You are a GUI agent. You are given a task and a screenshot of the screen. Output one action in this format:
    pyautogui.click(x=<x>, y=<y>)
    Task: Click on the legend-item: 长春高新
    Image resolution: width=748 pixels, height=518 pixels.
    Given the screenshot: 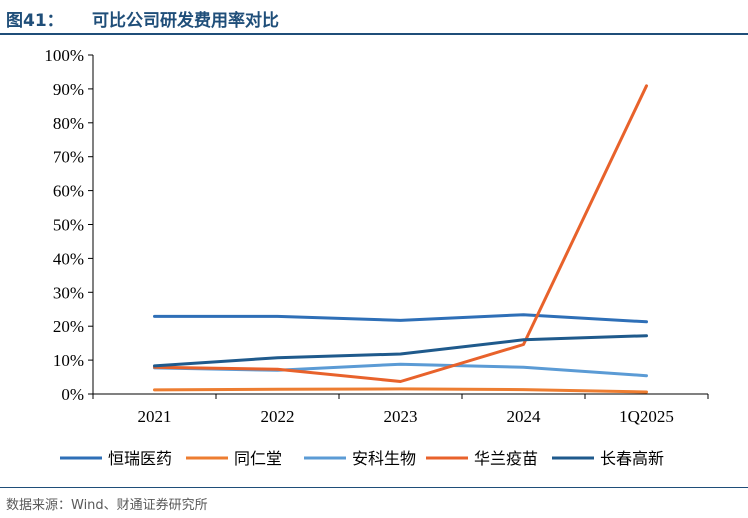 What is the action you would take?
    pyautogui.click(x=608, y=458)
    